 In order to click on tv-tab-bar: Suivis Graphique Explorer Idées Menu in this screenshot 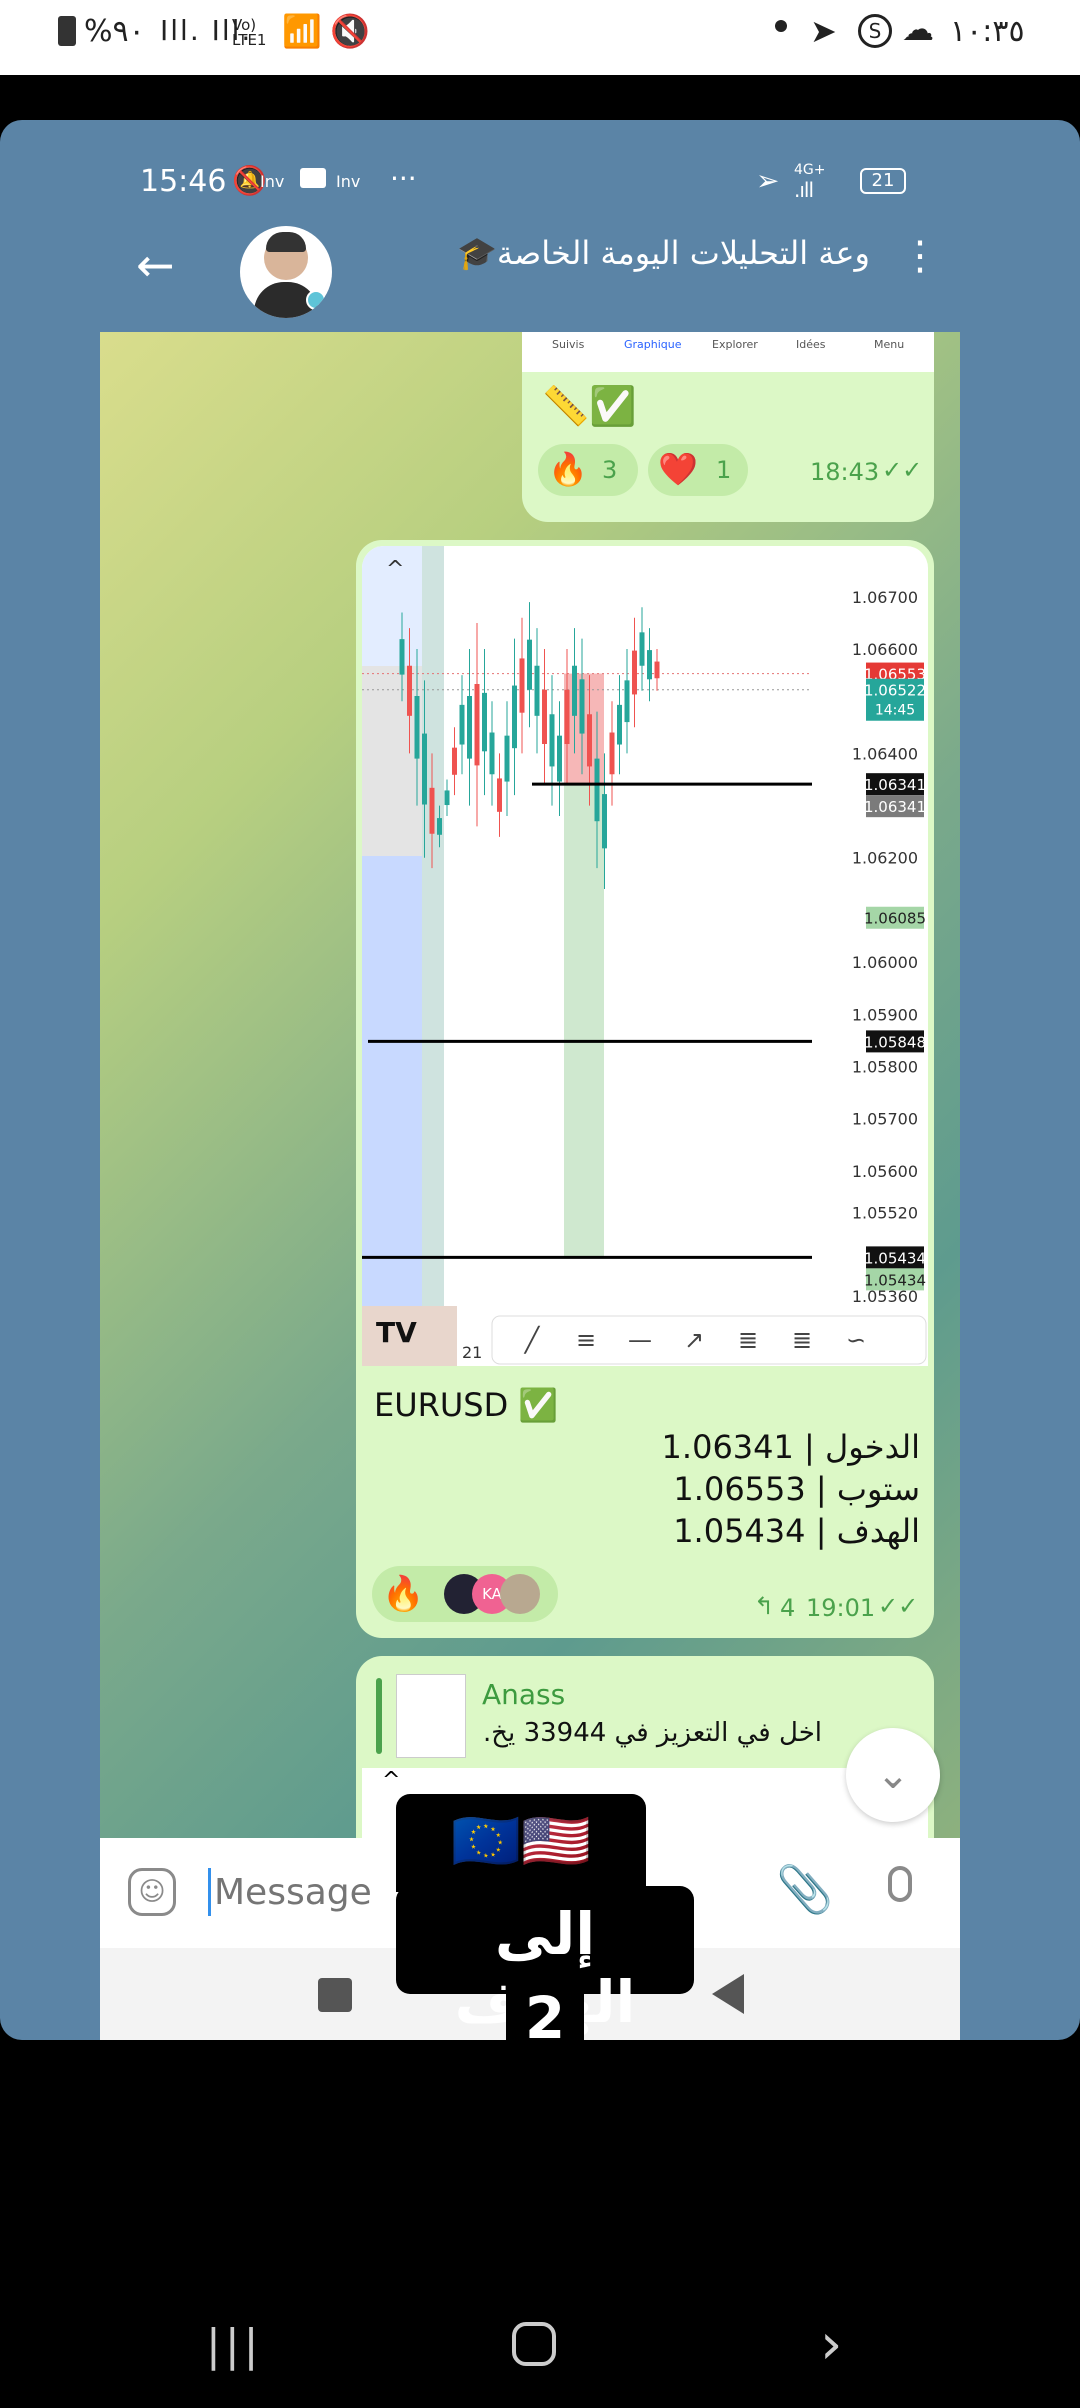, I will do `click(728, 352)`.